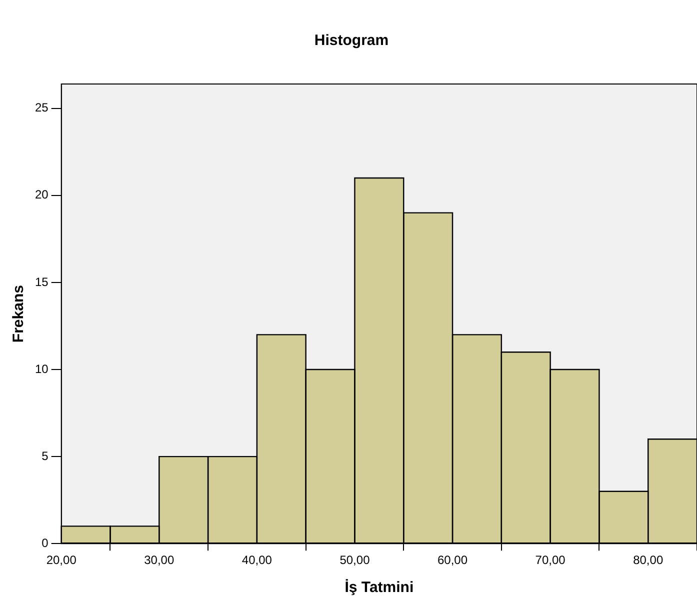 Image resolution: width=697 pixels, height=607 pixels. What do you see at coordinates (257, 560) in the screenshot?
I see `x-tick-label: 40,00` at bounding box center [257, 560].